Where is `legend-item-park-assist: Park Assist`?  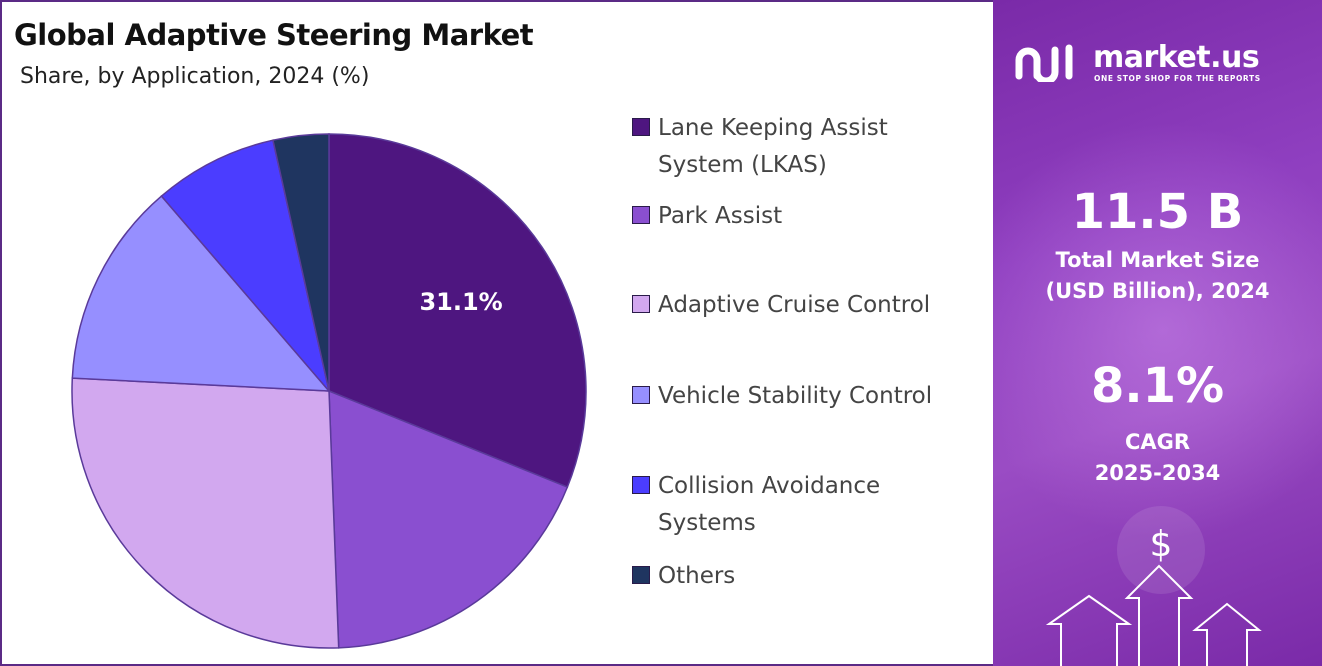 legend-item-park-assist: Park Assist is located at coordinates (800, 216).